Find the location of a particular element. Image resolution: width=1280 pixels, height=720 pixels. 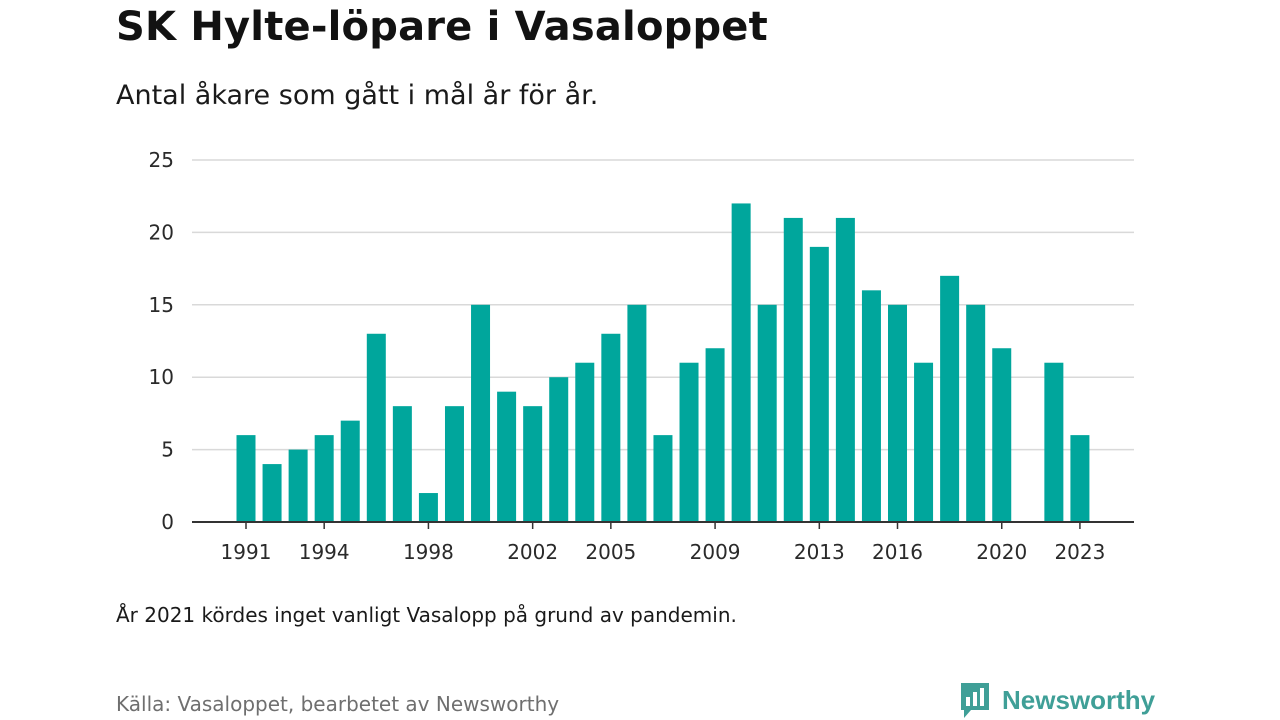

bar-1999 is located at coordinates (454, 464).